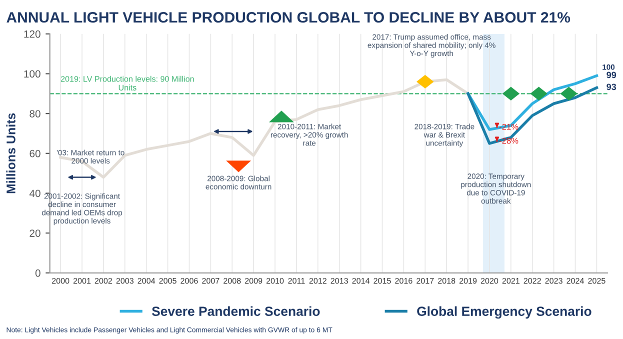 This screenshot has height=339, width=623. Describe the element at coordinates (425, 281) in the screenshot. I see `x-tick-label: 2017` at that location.